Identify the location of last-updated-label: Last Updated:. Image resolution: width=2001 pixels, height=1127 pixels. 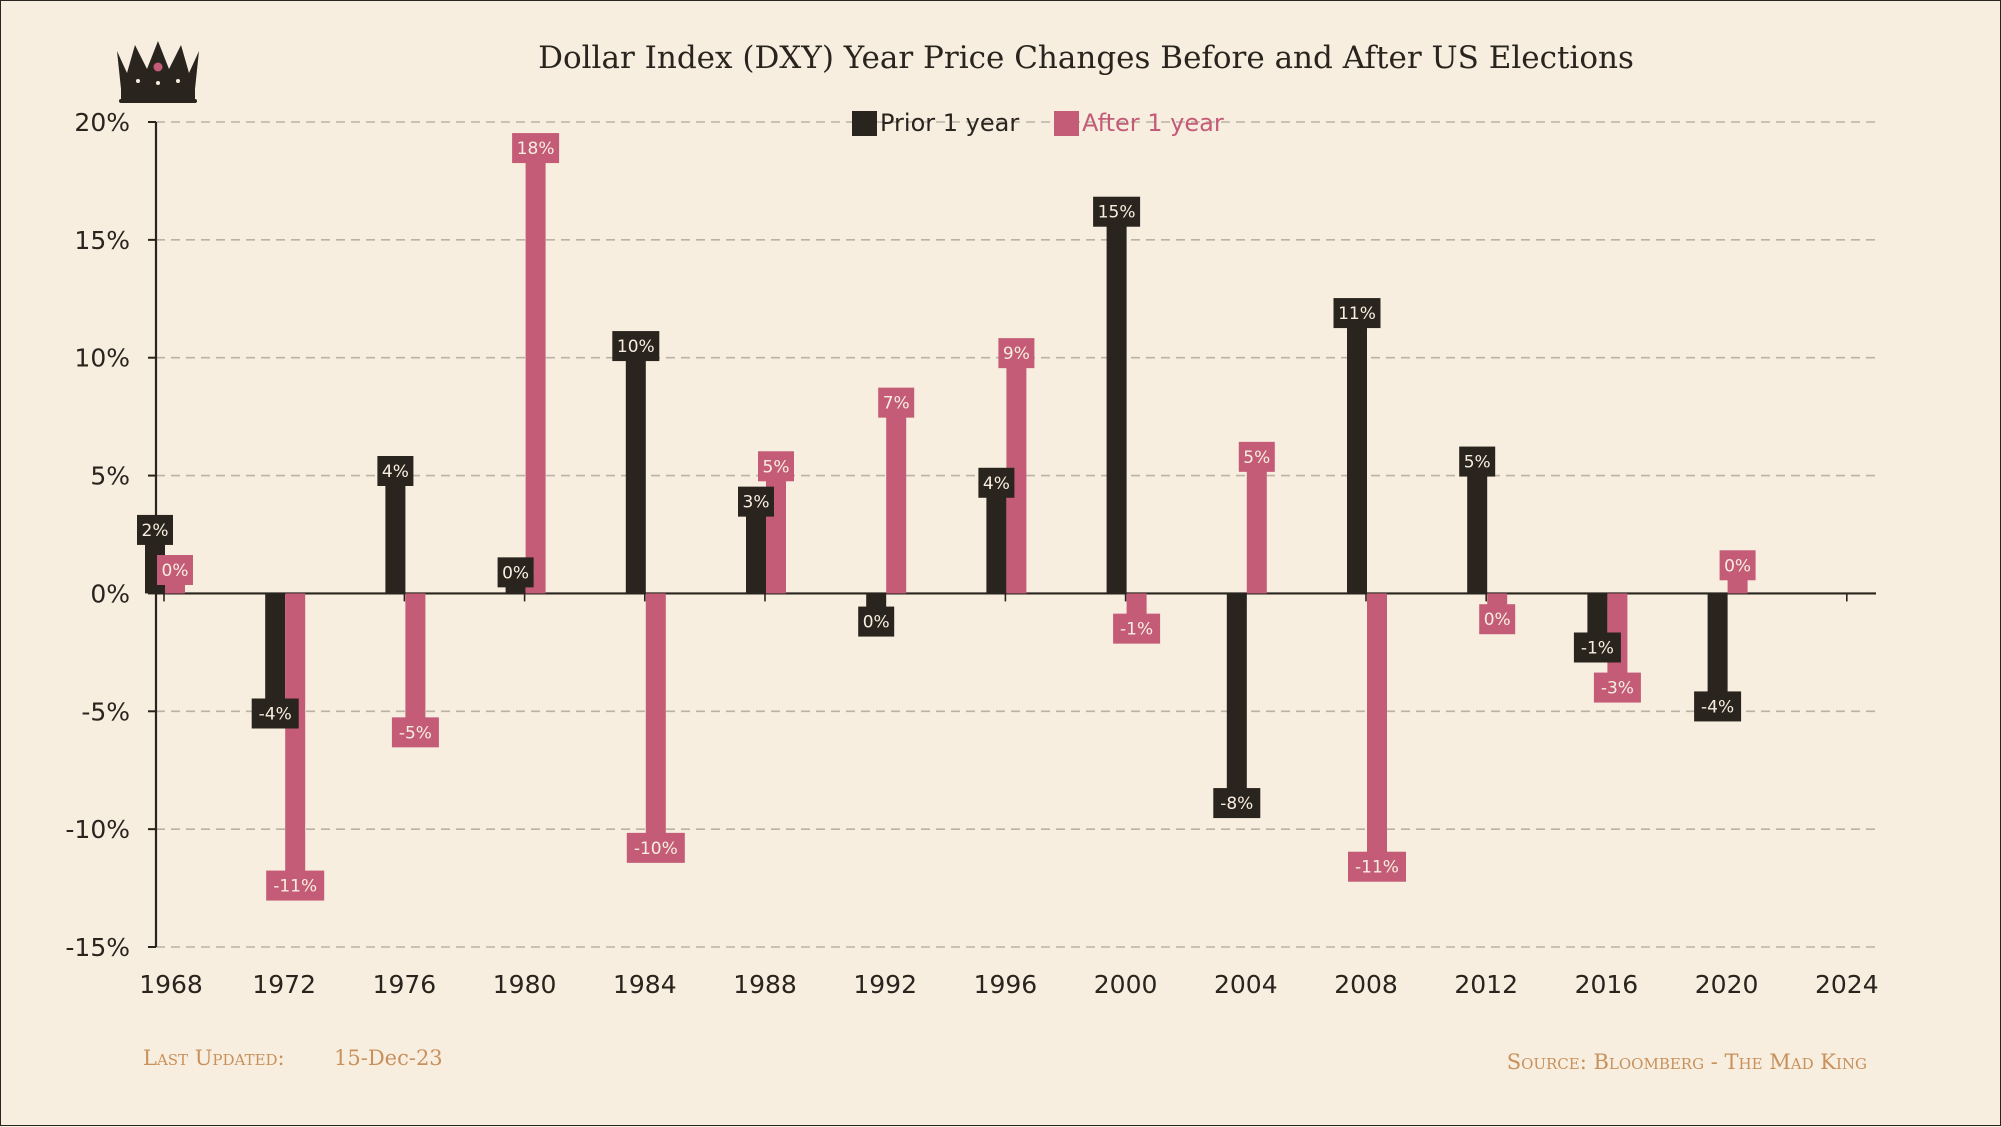
(214, 1058).